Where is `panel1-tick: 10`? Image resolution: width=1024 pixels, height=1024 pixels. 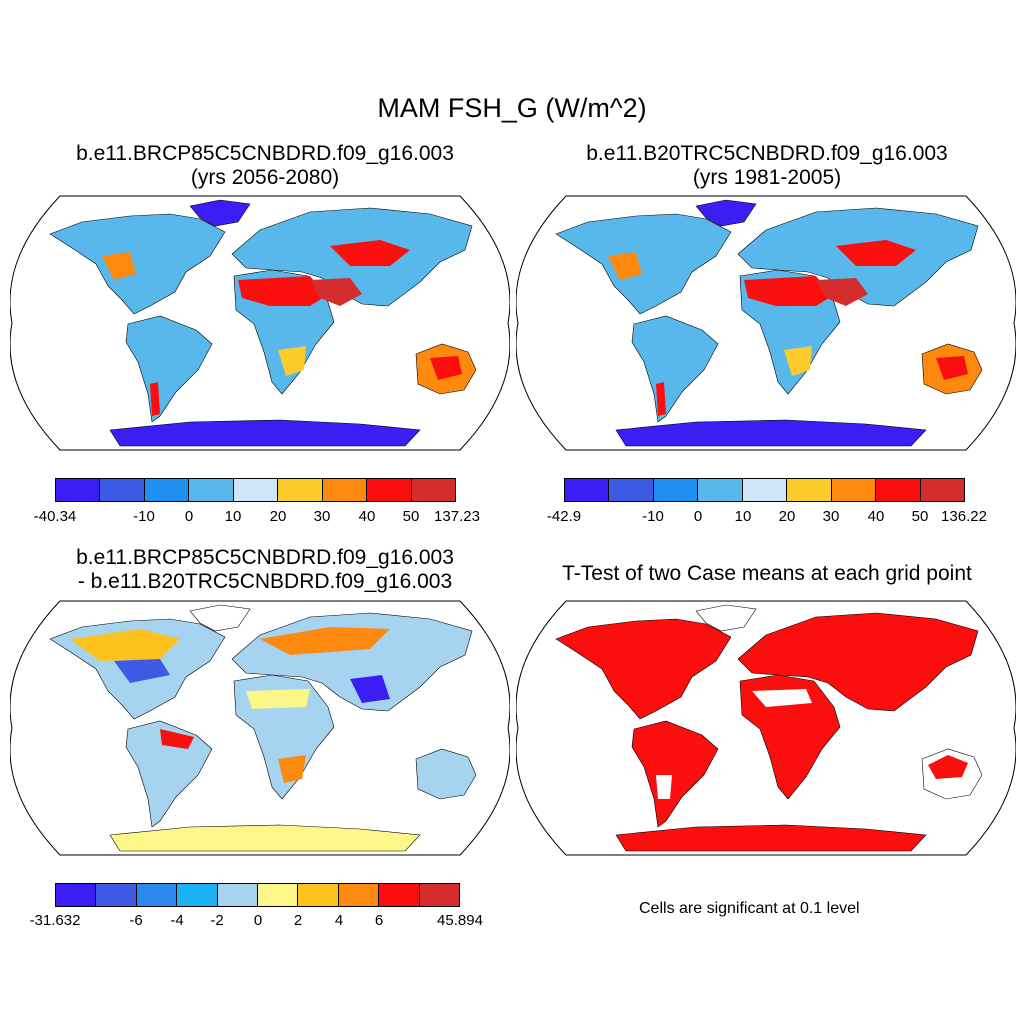 panel1-tick: 10 is located at coordinates (233, 516).